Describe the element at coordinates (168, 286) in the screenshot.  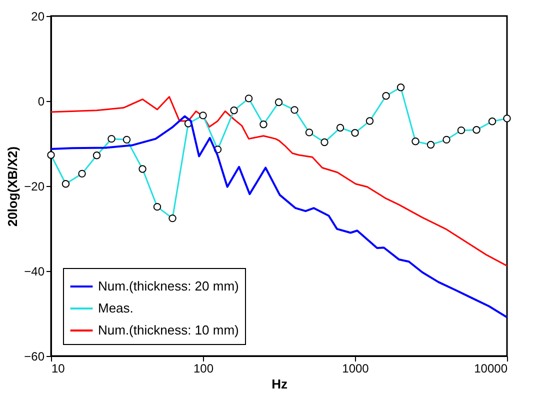
I see `legend-label: Num.(thickness: 20 mm)` at that location.